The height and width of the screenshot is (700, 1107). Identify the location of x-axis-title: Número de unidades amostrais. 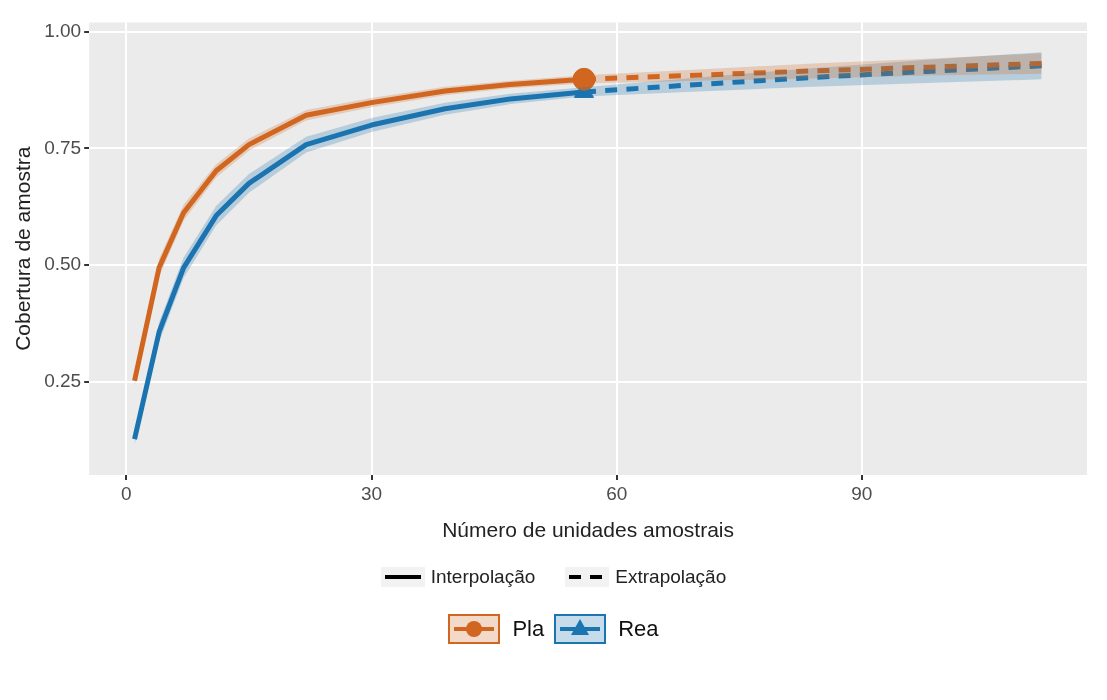
(588, 530).